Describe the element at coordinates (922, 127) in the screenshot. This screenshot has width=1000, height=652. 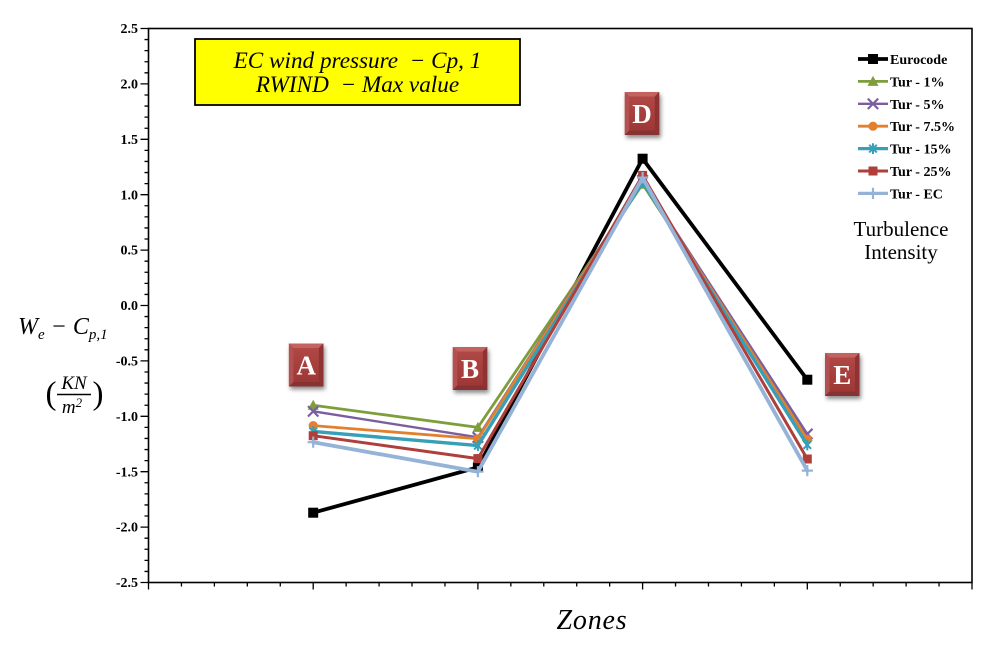
I see `svg-text: Tur - 7.5%` at that location.